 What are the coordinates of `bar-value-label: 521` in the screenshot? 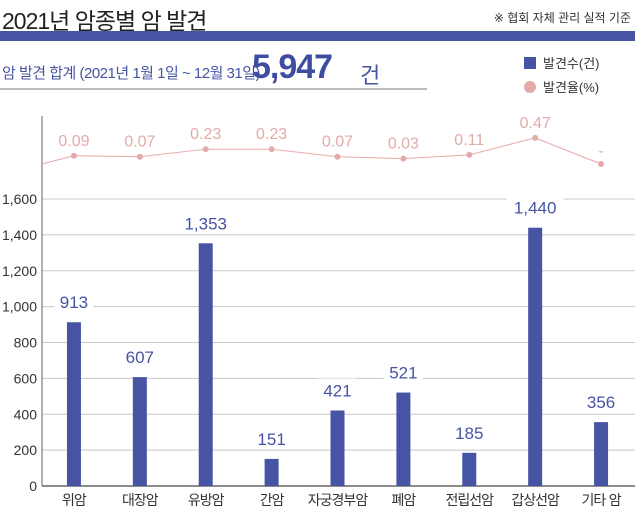 It's located at (403, 373).